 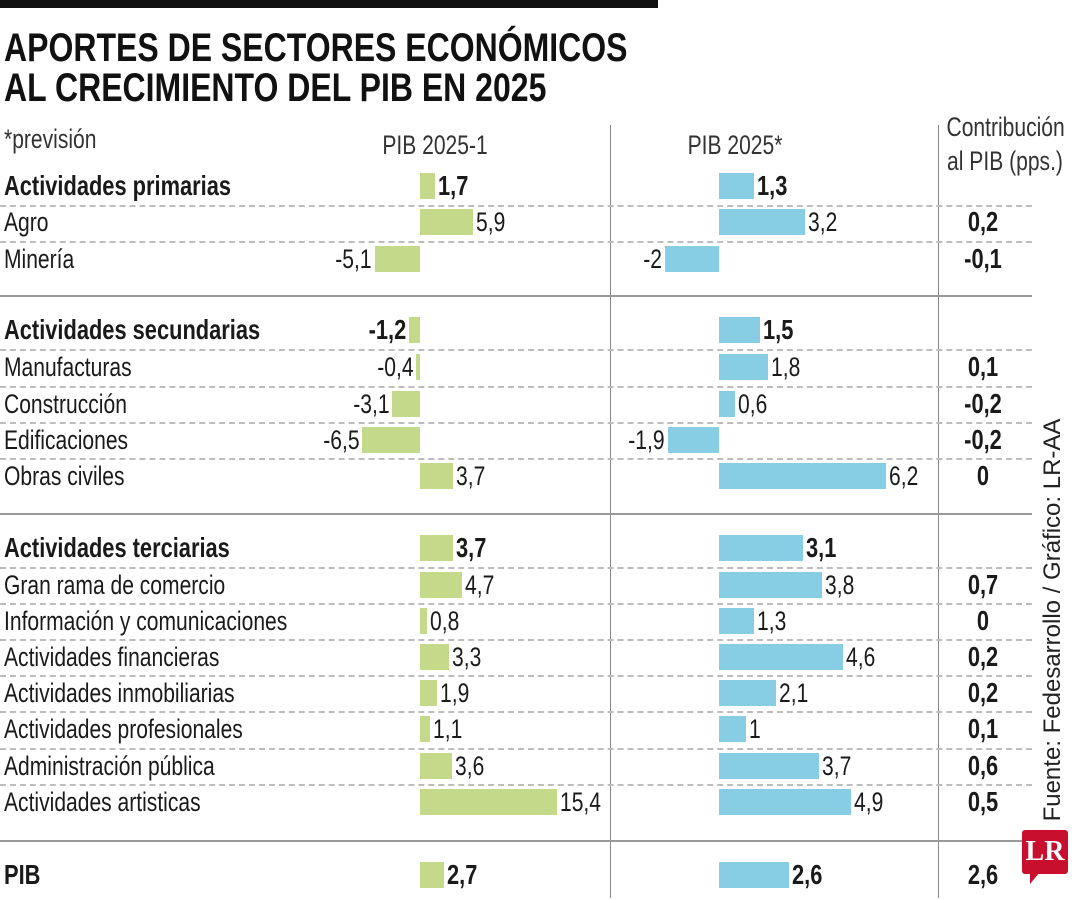 I want to click on value-label-pib-2025: 1,8, so click(x=785, y=367).